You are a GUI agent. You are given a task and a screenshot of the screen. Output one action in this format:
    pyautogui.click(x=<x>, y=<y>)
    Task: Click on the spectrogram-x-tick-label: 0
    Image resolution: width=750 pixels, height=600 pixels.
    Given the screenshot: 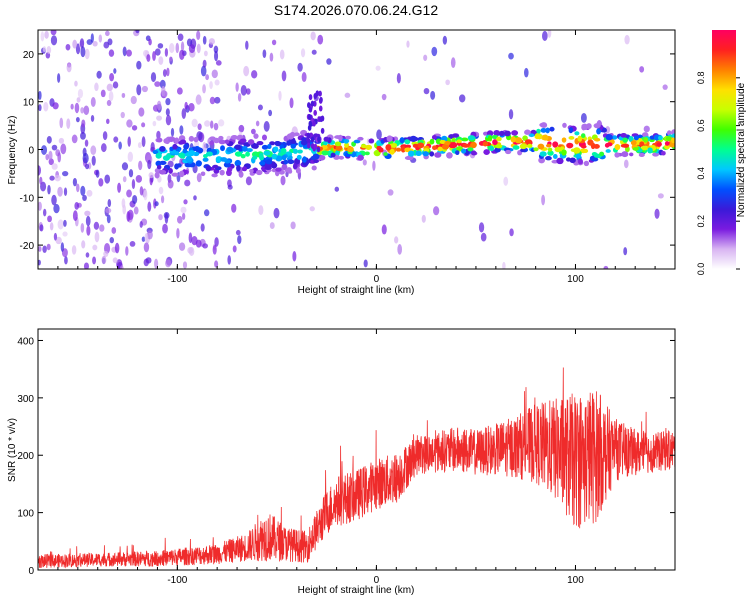 What is the action you would take?
    pyautogui.click(x=377, y=279)
    